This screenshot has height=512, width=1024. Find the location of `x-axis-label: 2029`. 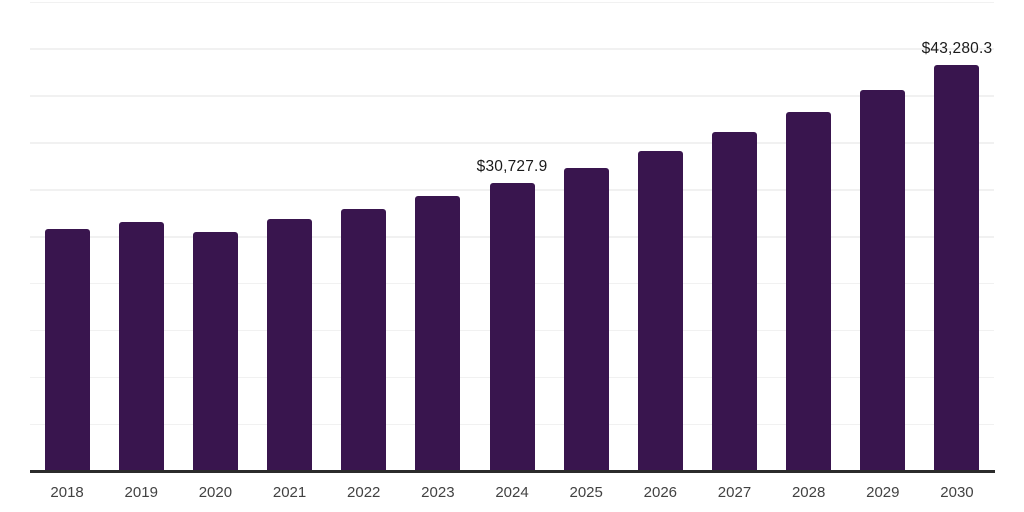

x-axis-label: 2029 is located at coordinates (883, 492).